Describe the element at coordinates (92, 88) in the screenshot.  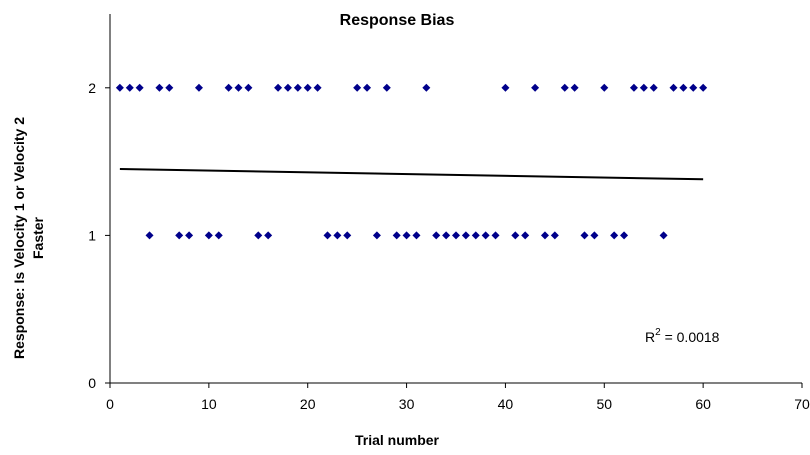
I see `y-tick-label: 2` at that location.